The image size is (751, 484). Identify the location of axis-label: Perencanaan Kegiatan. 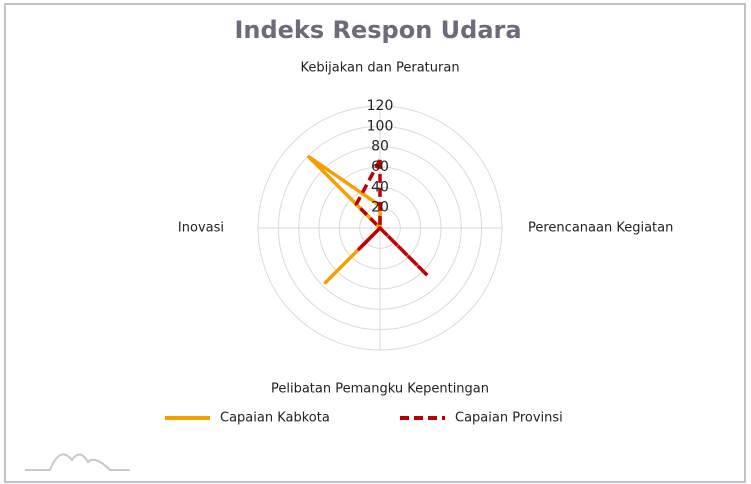
(600, 228).